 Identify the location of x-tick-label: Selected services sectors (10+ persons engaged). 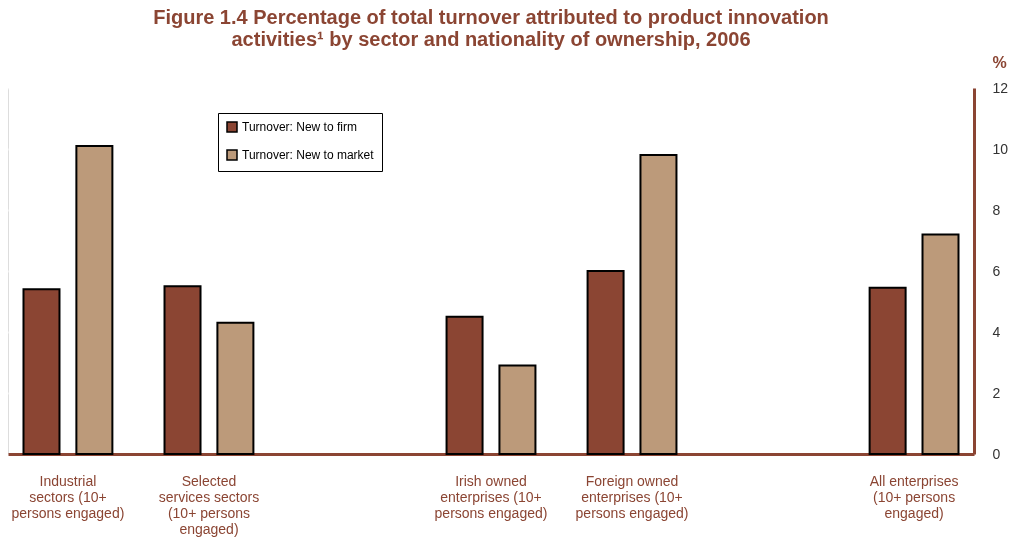
(209, 504).